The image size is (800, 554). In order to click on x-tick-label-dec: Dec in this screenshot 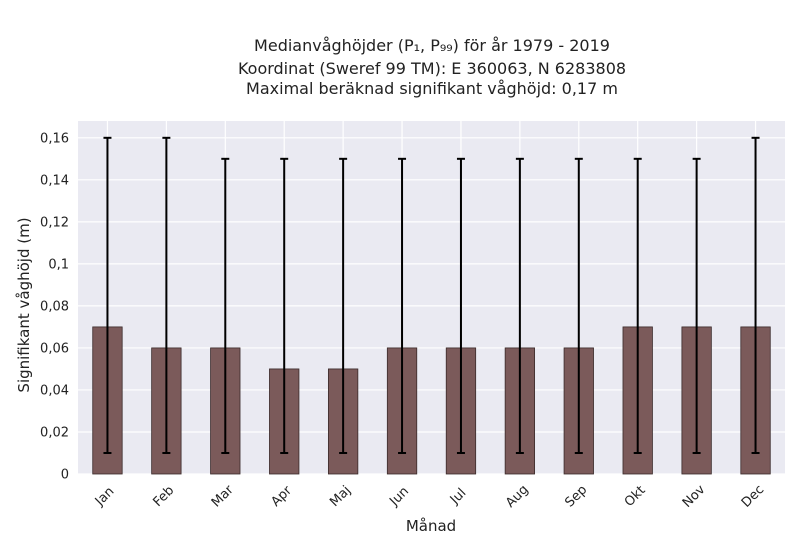, I will do `click(753, 496)`.